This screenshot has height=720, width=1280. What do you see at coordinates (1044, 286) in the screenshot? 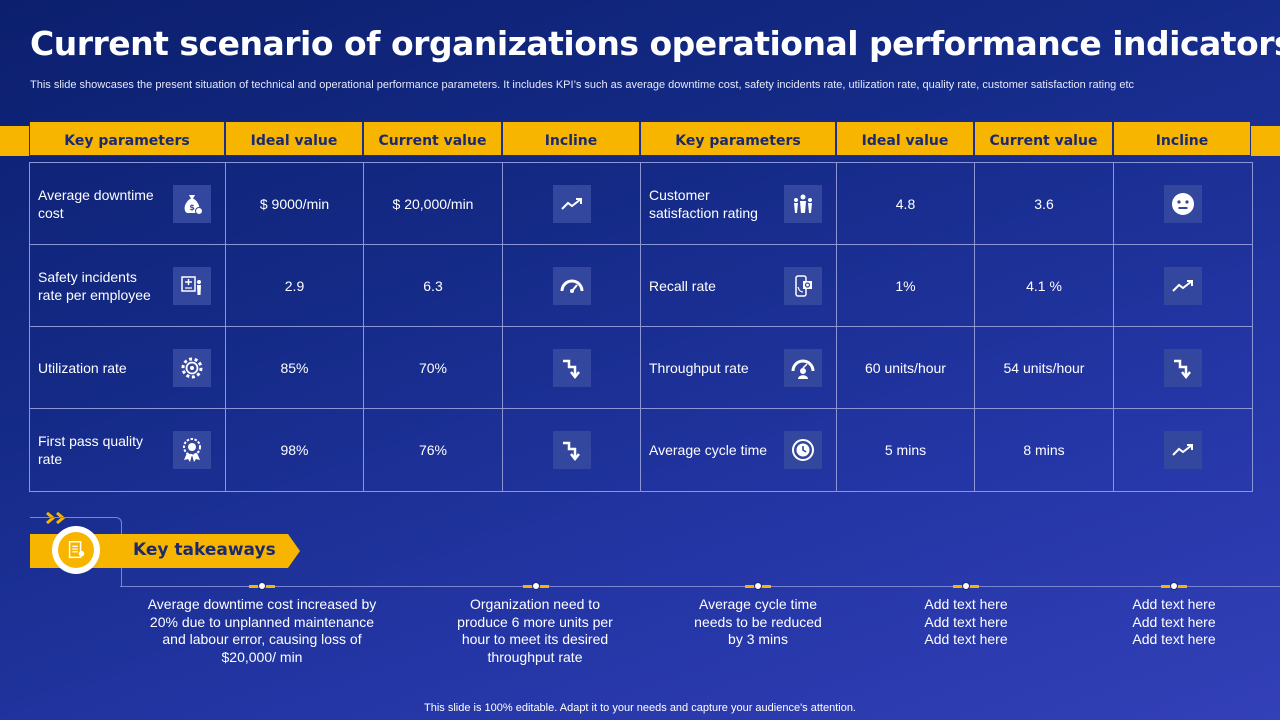
I see `current-value-cell: 4.1 %` at bounding box center [1044, 286].